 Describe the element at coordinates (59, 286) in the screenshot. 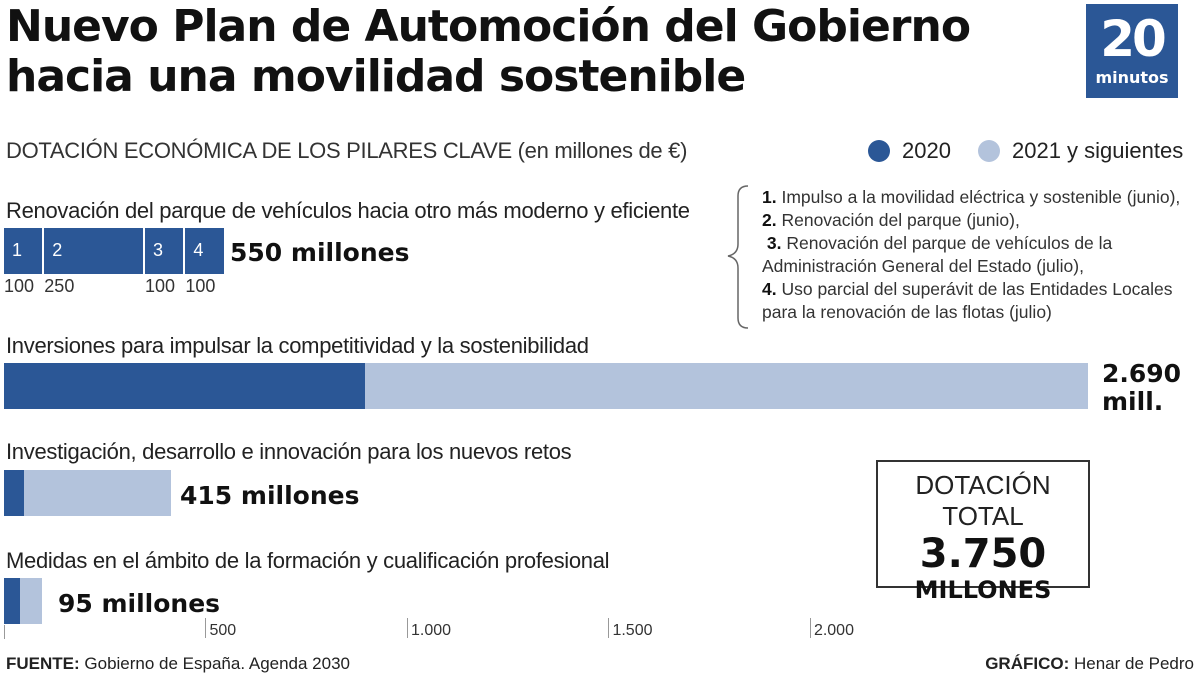

I see `pillar-1-segment-value: 250` at that location.